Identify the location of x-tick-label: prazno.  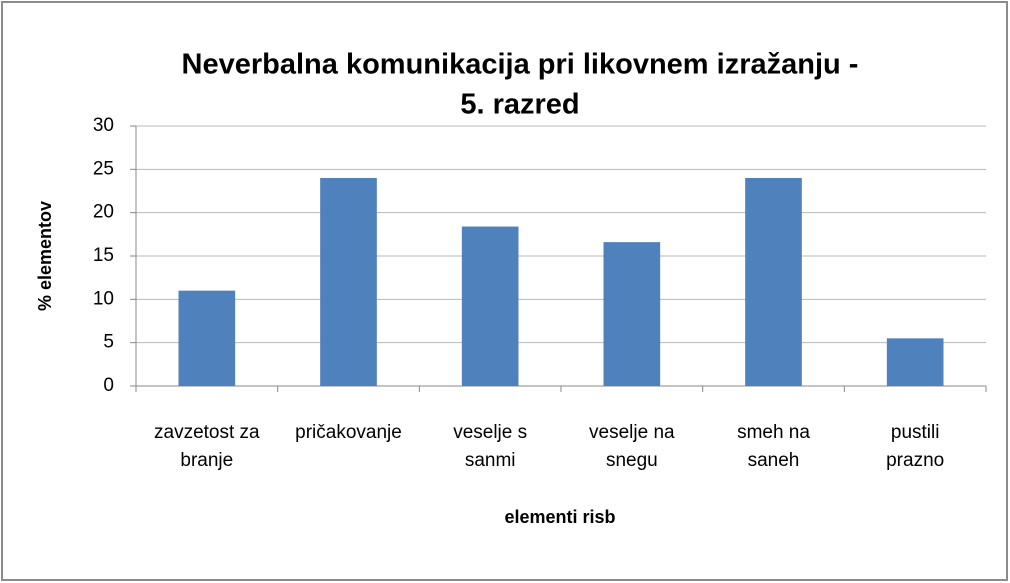
(915, 460).